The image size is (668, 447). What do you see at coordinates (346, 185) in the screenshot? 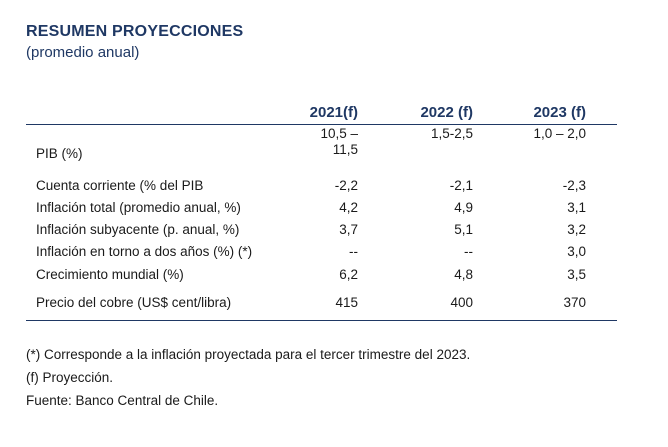
I see `cell-2021: -2,2` at bounding box center [346, 185].